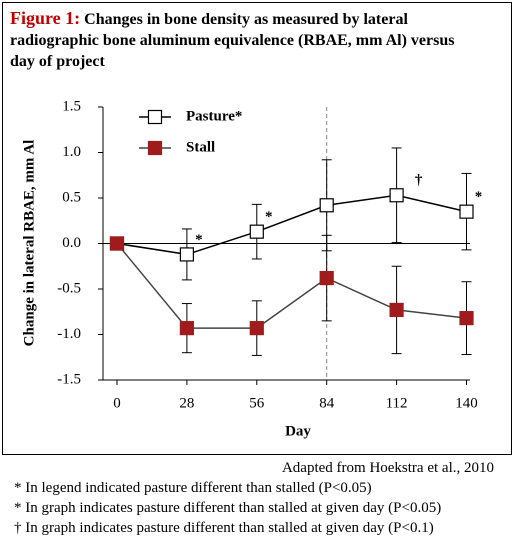  Describe the element at coordinates (45, 18) in the screenshot. I see `figure-label: Figure 1:` at that location.